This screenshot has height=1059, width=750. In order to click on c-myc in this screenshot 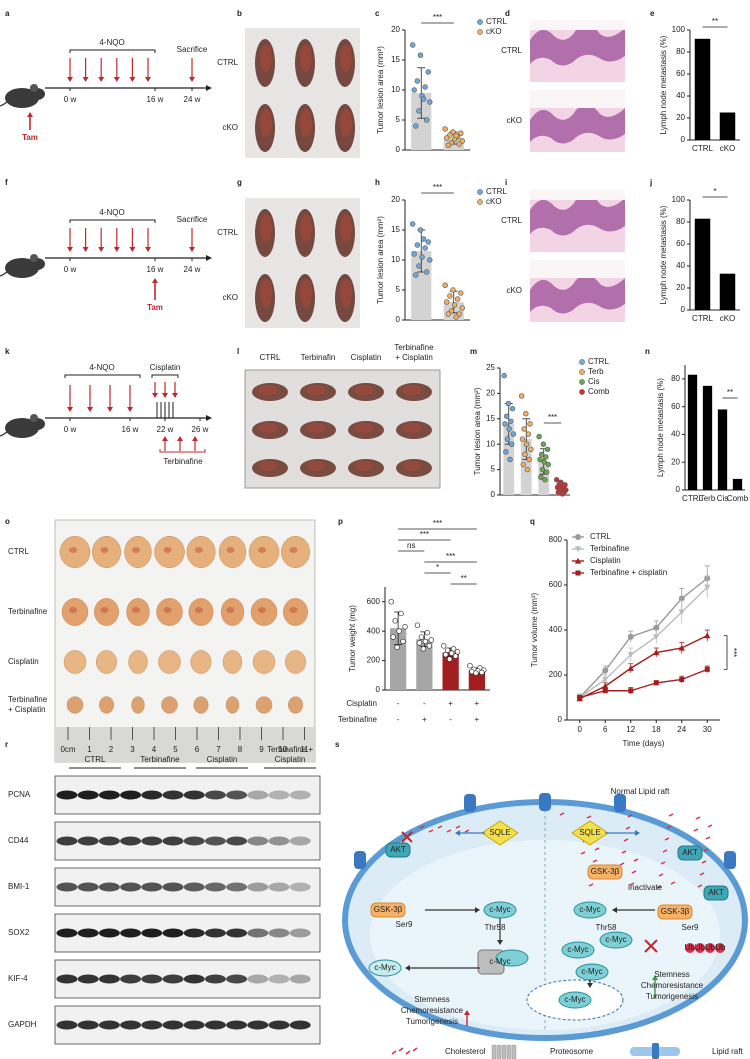, I will do `click(592, 972)`.